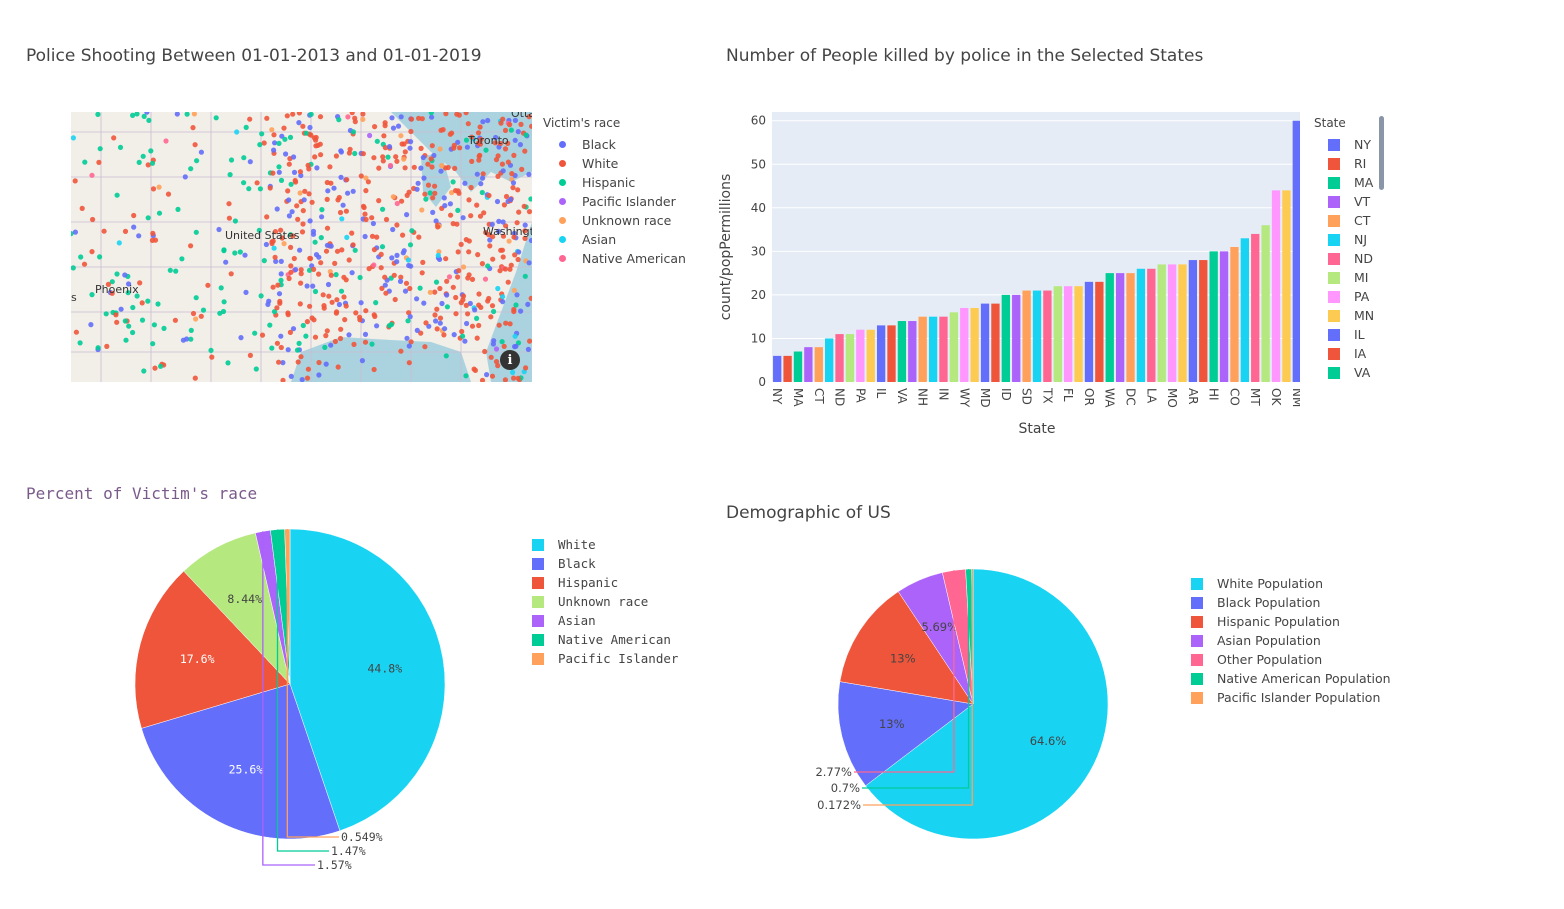 This screenshot has height=909, width=1564. I want to click on bar-legend-item: RI, so click(1344, 163).